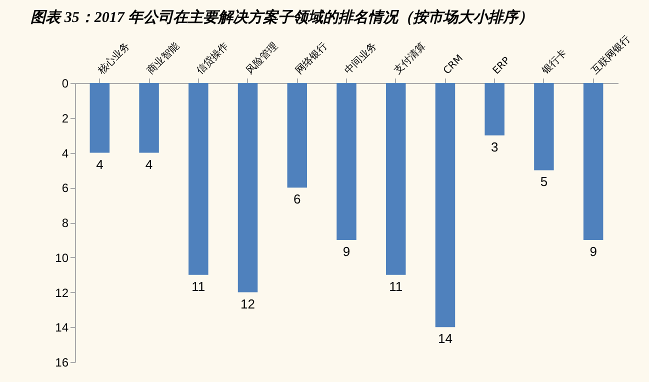 This screenshot has height=382, width=649. What do you see at coordinates (410, 58) in the screenshot?
I see `x-tick-label: 支付清算` at bounding box center [410, 58].